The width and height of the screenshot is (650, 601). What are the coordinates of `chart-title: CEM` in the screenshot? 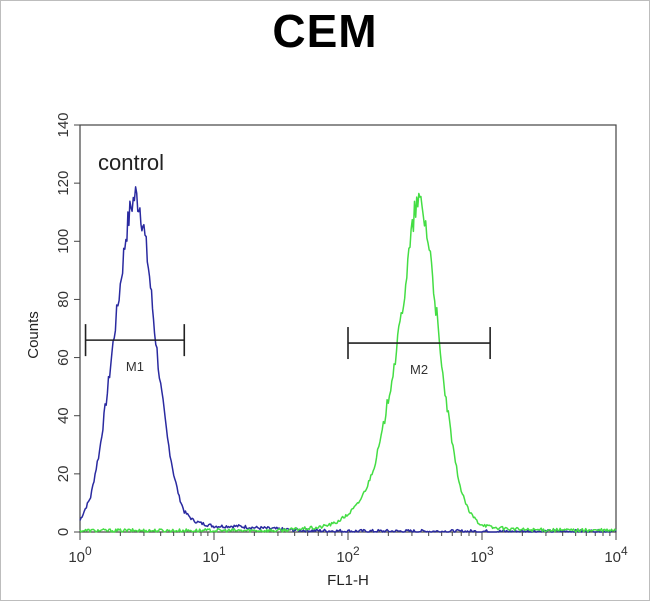 It's located at (325, 31).